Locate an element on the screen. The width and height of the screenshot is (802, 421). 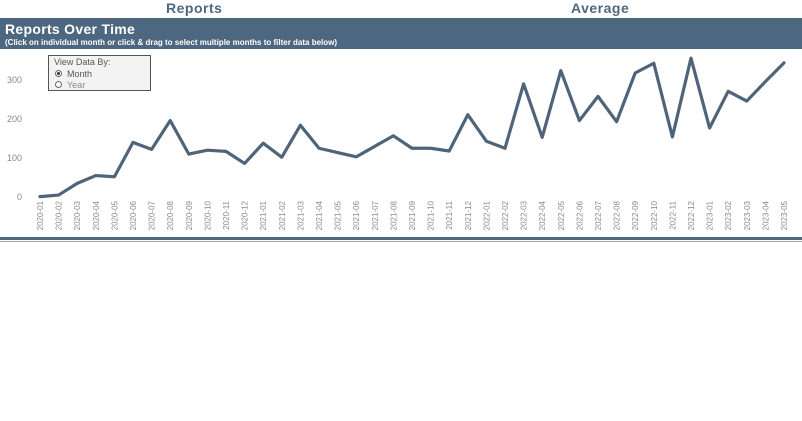
x-tick-label: 2023-02 is located at coordinates (728, 215).